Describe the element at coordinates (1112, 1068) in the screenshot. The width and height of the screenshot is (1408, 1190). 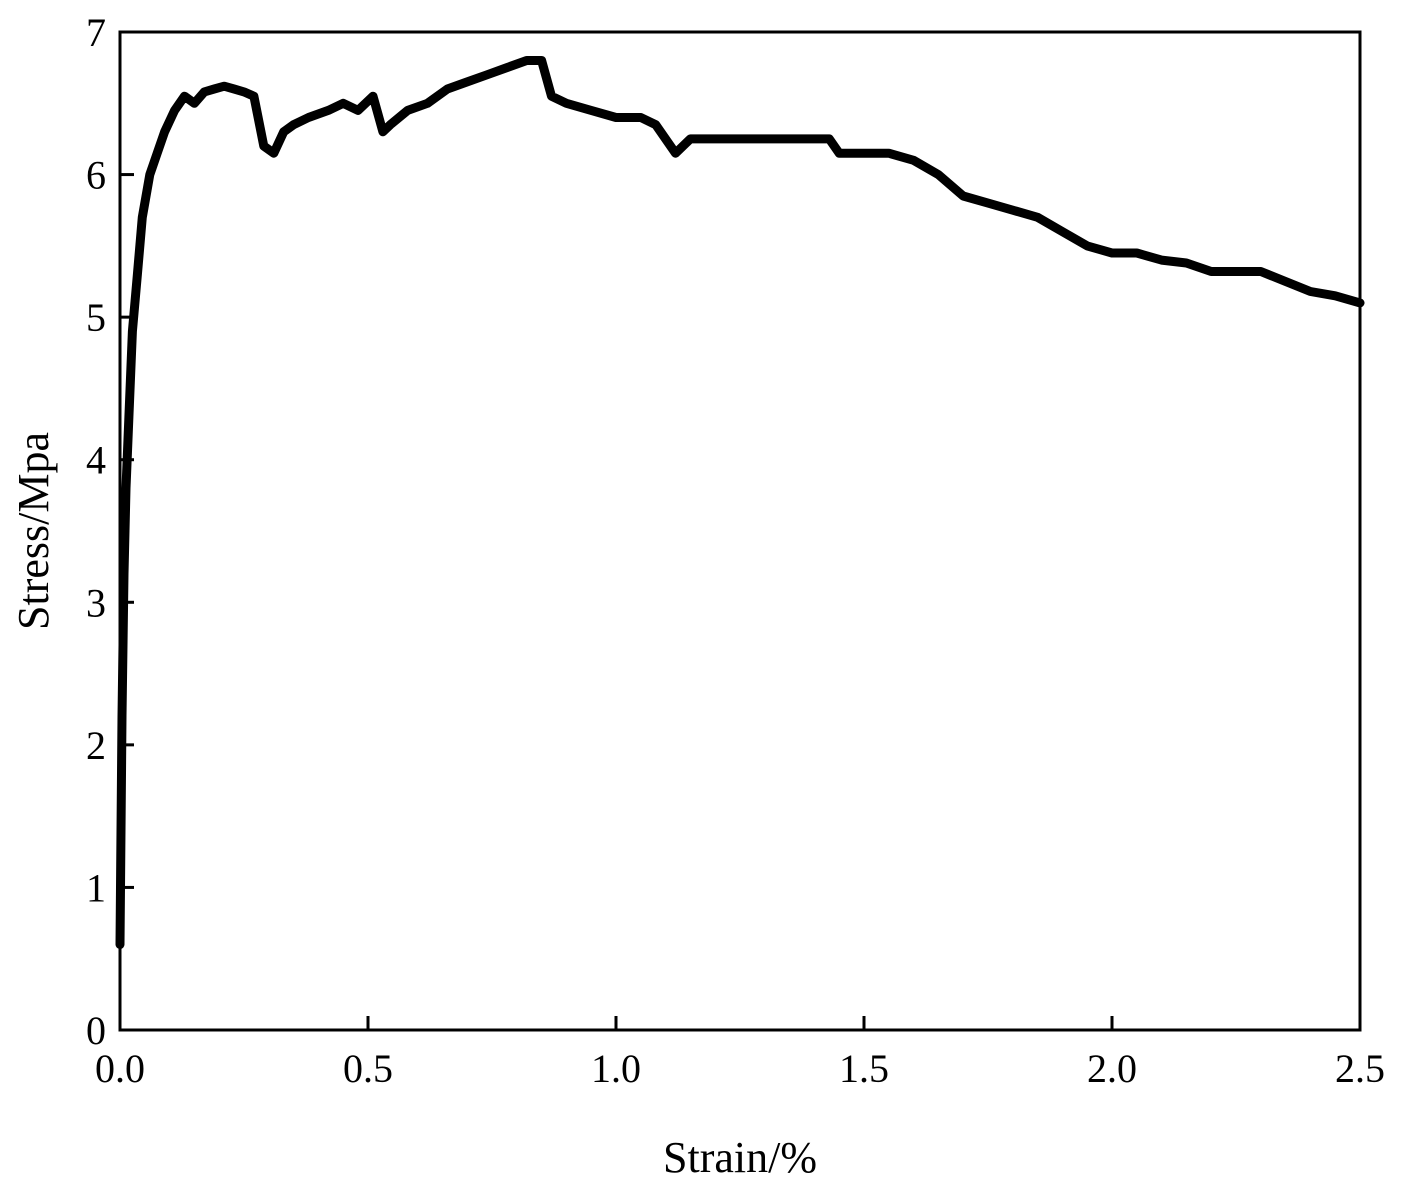
I see `x-tick-label: 2.0` at that location.